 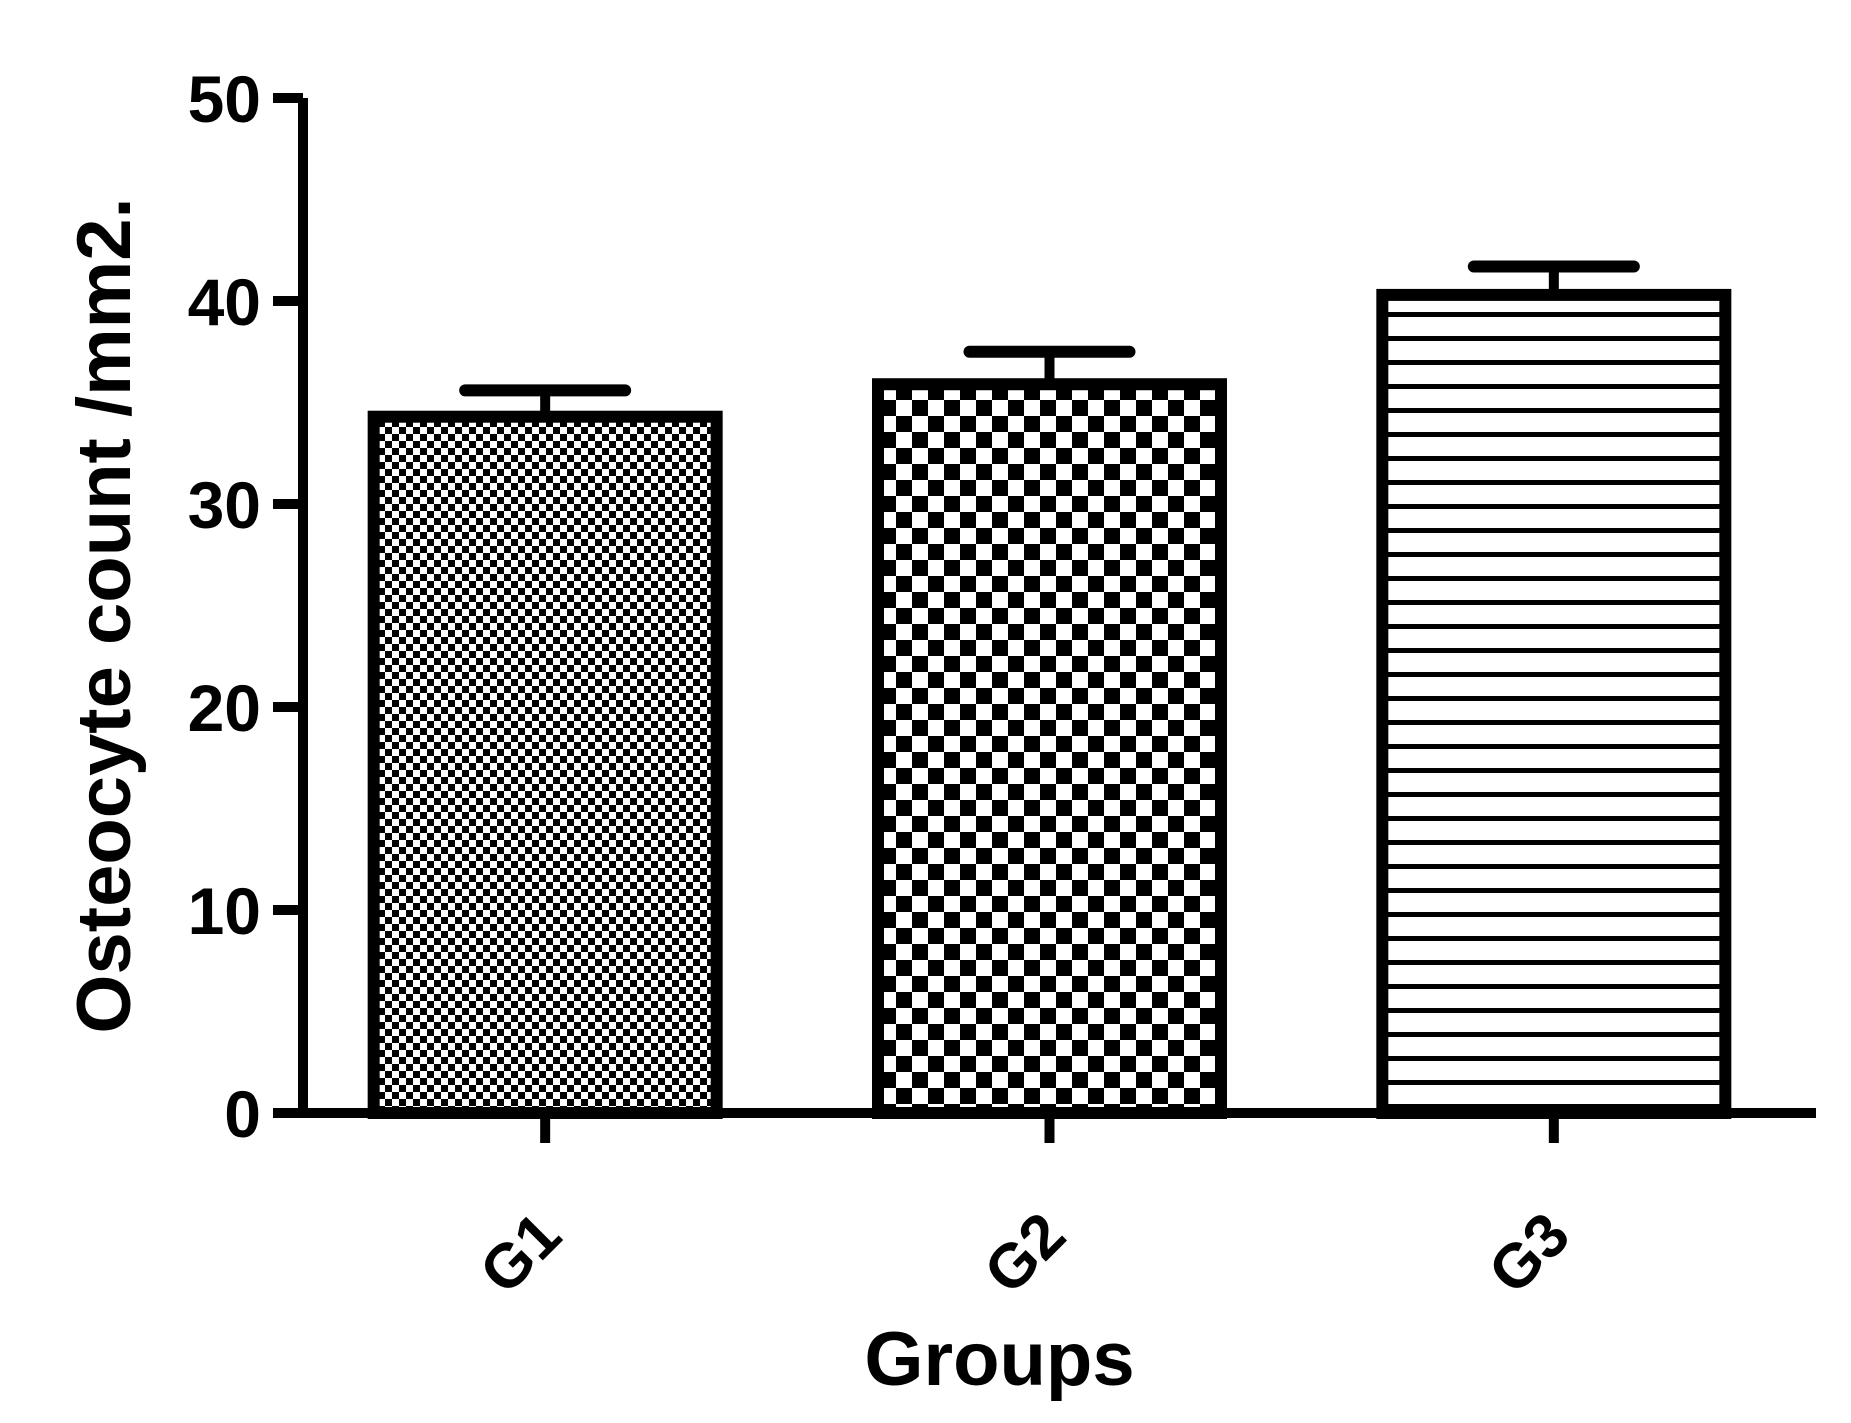 I want to click on error-bars-group, so click(x=1049, y=338).